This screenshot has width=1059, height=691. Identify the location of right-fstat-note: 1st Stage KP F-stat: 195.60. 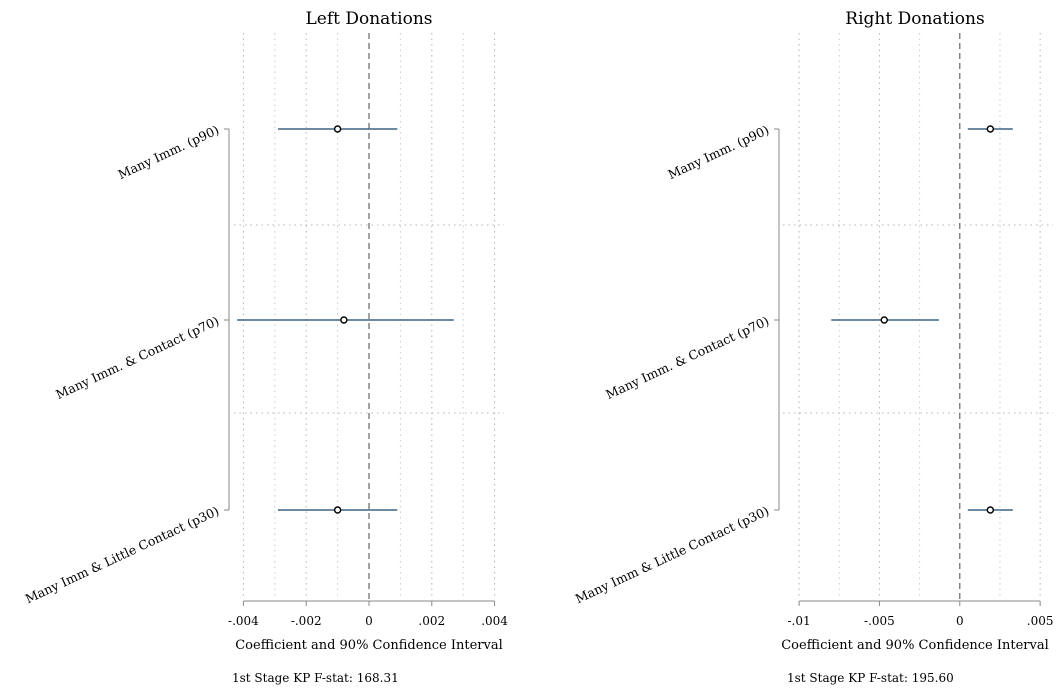
(870, 678).